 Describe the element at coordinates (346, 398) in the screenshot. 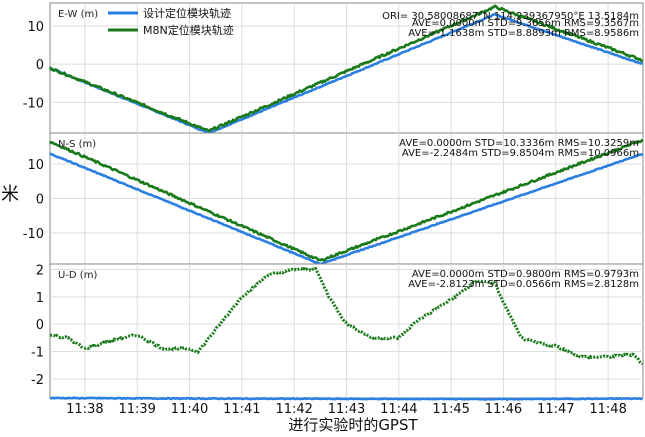

I see `series-line-design-module` at that location.